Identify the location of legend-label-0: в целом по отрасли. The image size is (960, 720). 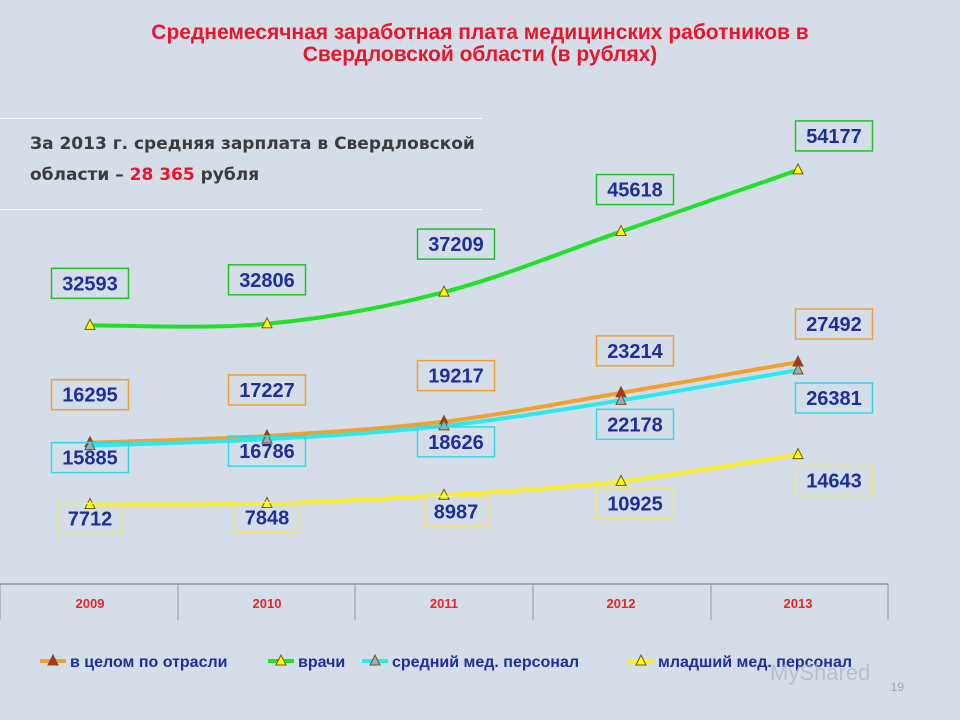
(148, 662).